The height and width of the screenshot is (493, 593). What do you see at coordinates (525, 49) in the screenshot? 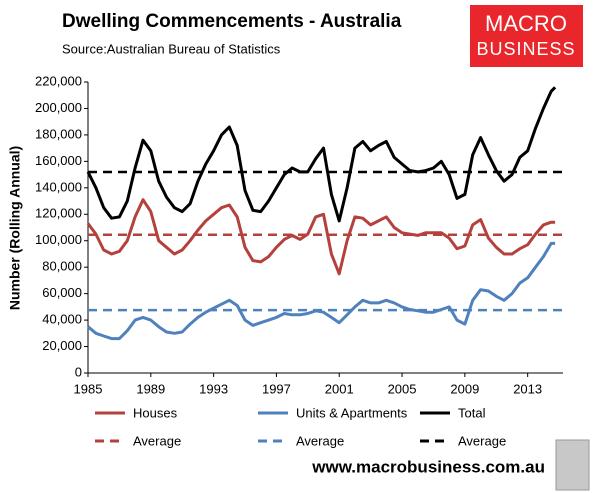
I see `logo-text: BUSINESS` at bounding box center [525, 49].